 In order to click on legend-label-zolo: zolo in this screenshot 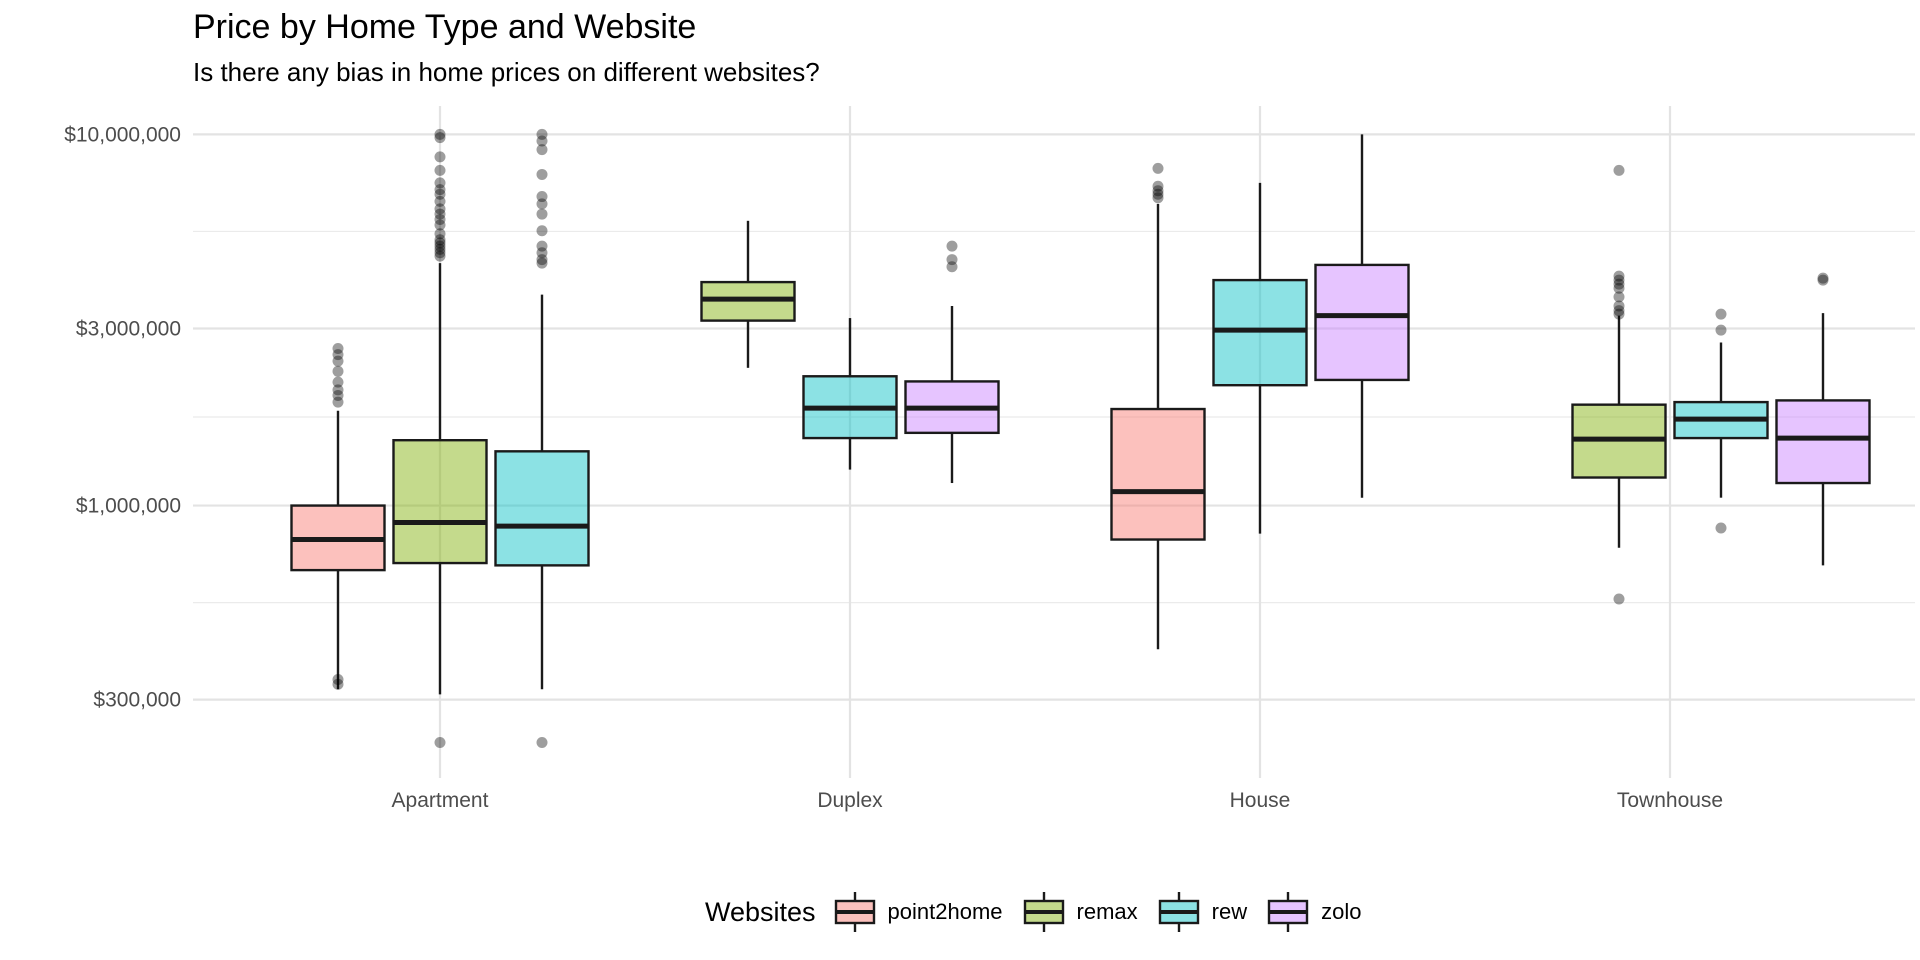, I will do `click(1341, 911)`.